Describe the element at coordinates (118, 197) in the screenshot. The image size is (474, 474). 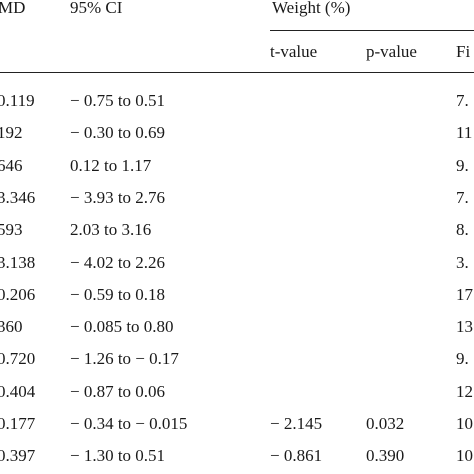
I see `cell-ci: − 3.93 to 2.76` at that location.